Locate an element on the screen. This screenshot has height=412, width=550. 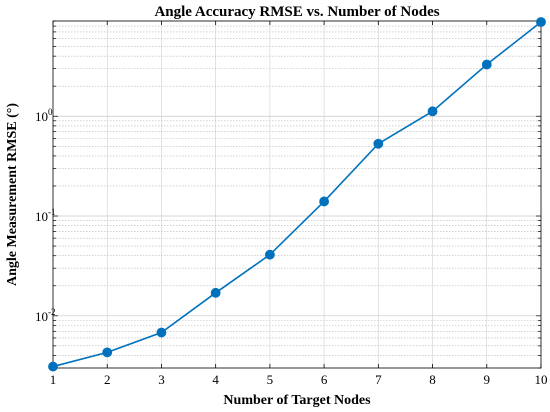
y-axis-label: Angle Measurement RMSE (°) is located at coordinates (12, 194).